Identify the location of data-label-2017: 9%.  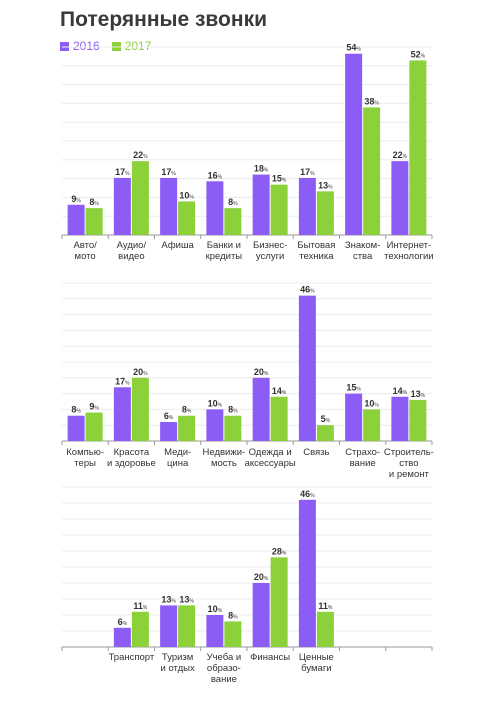
(94, 407).